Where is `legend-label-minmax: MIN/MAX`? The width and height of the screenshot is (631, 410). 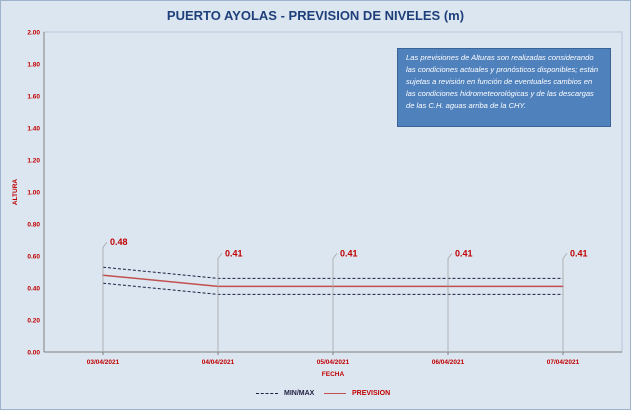 legend-label-minmax: MIN/MAX is located at coordinates (299, 393).